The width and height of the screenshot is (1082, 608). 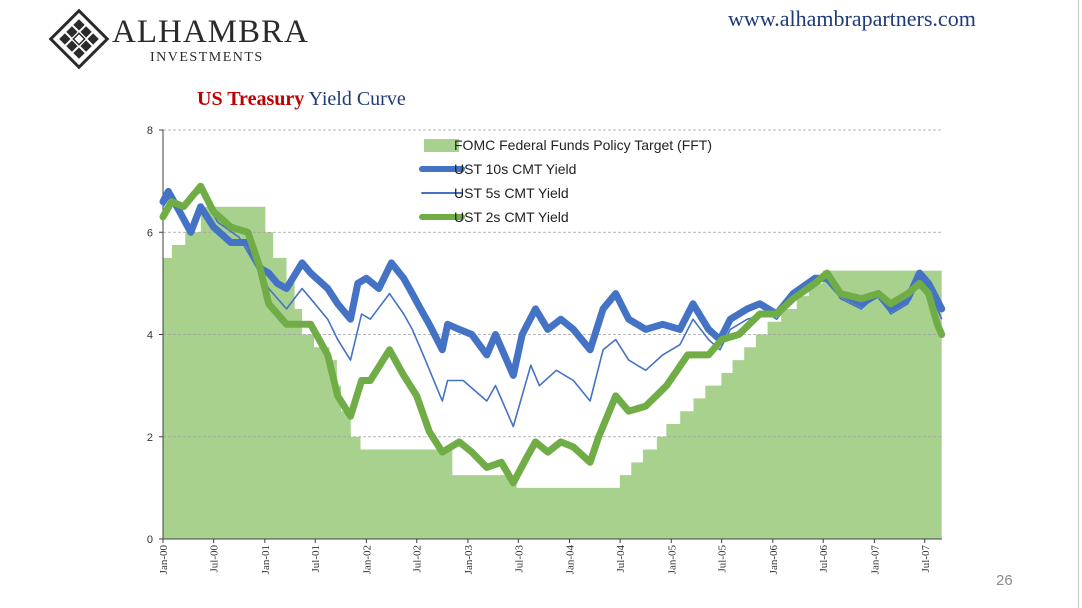 I want to click on logo-name: ALHAMBRA, so click(x=210, y=32).